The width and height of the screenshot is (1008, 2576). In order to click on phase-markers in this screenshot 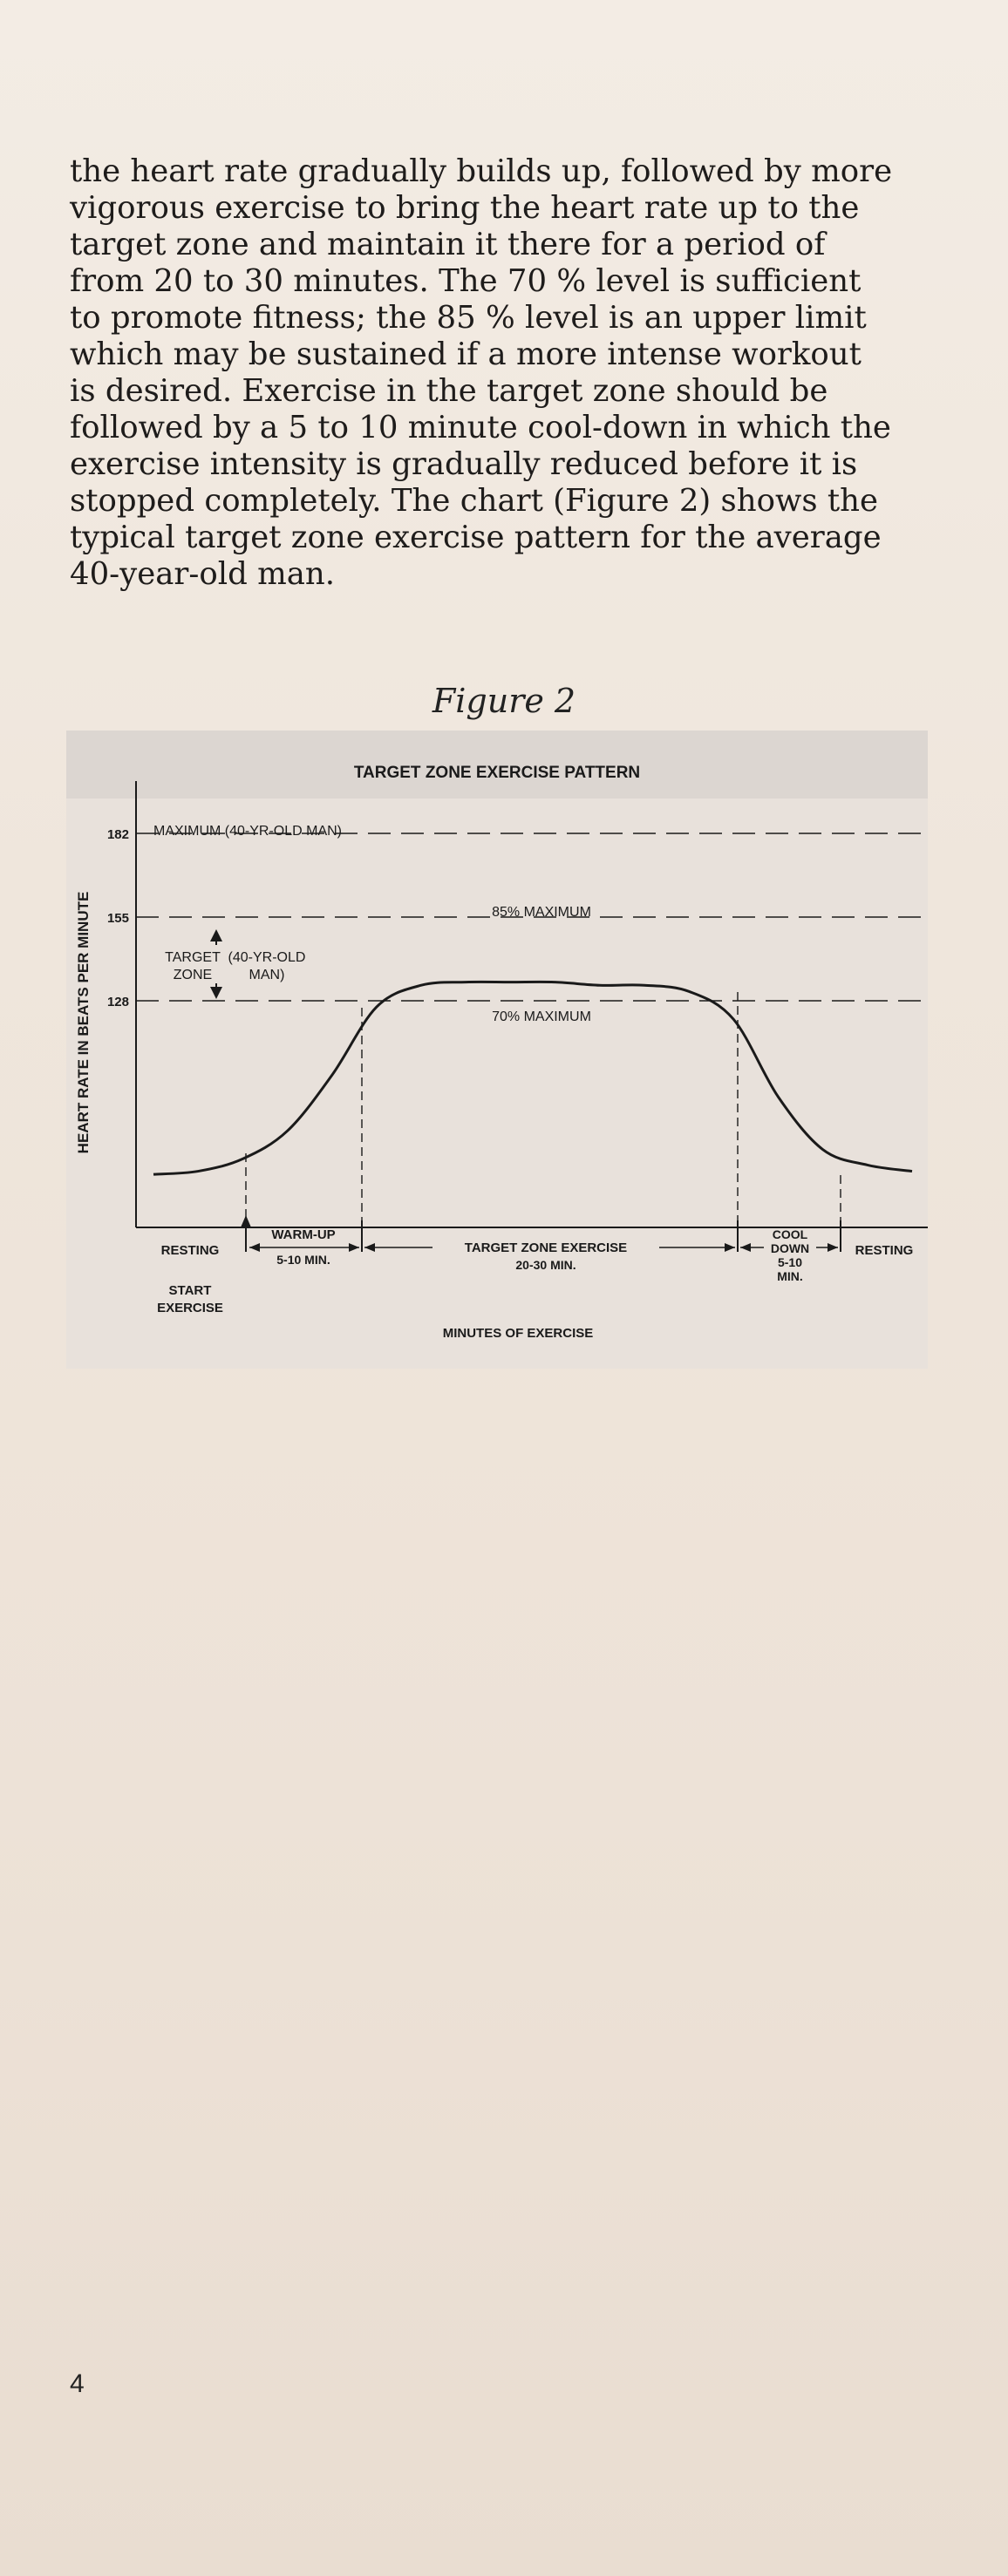, I will do `click(541, 1233)`.